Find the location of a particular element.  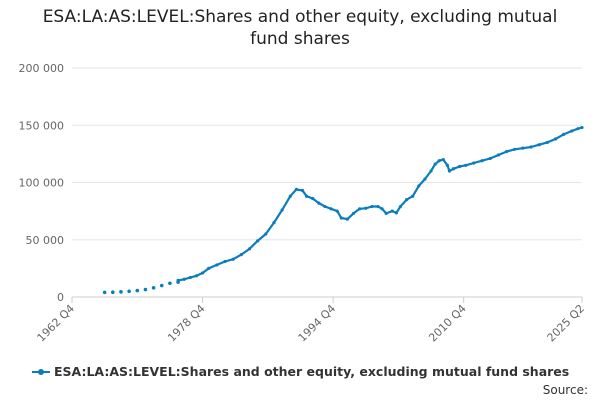

x-tick-label: 2025 Q2 is located at coordinates (566, 323).